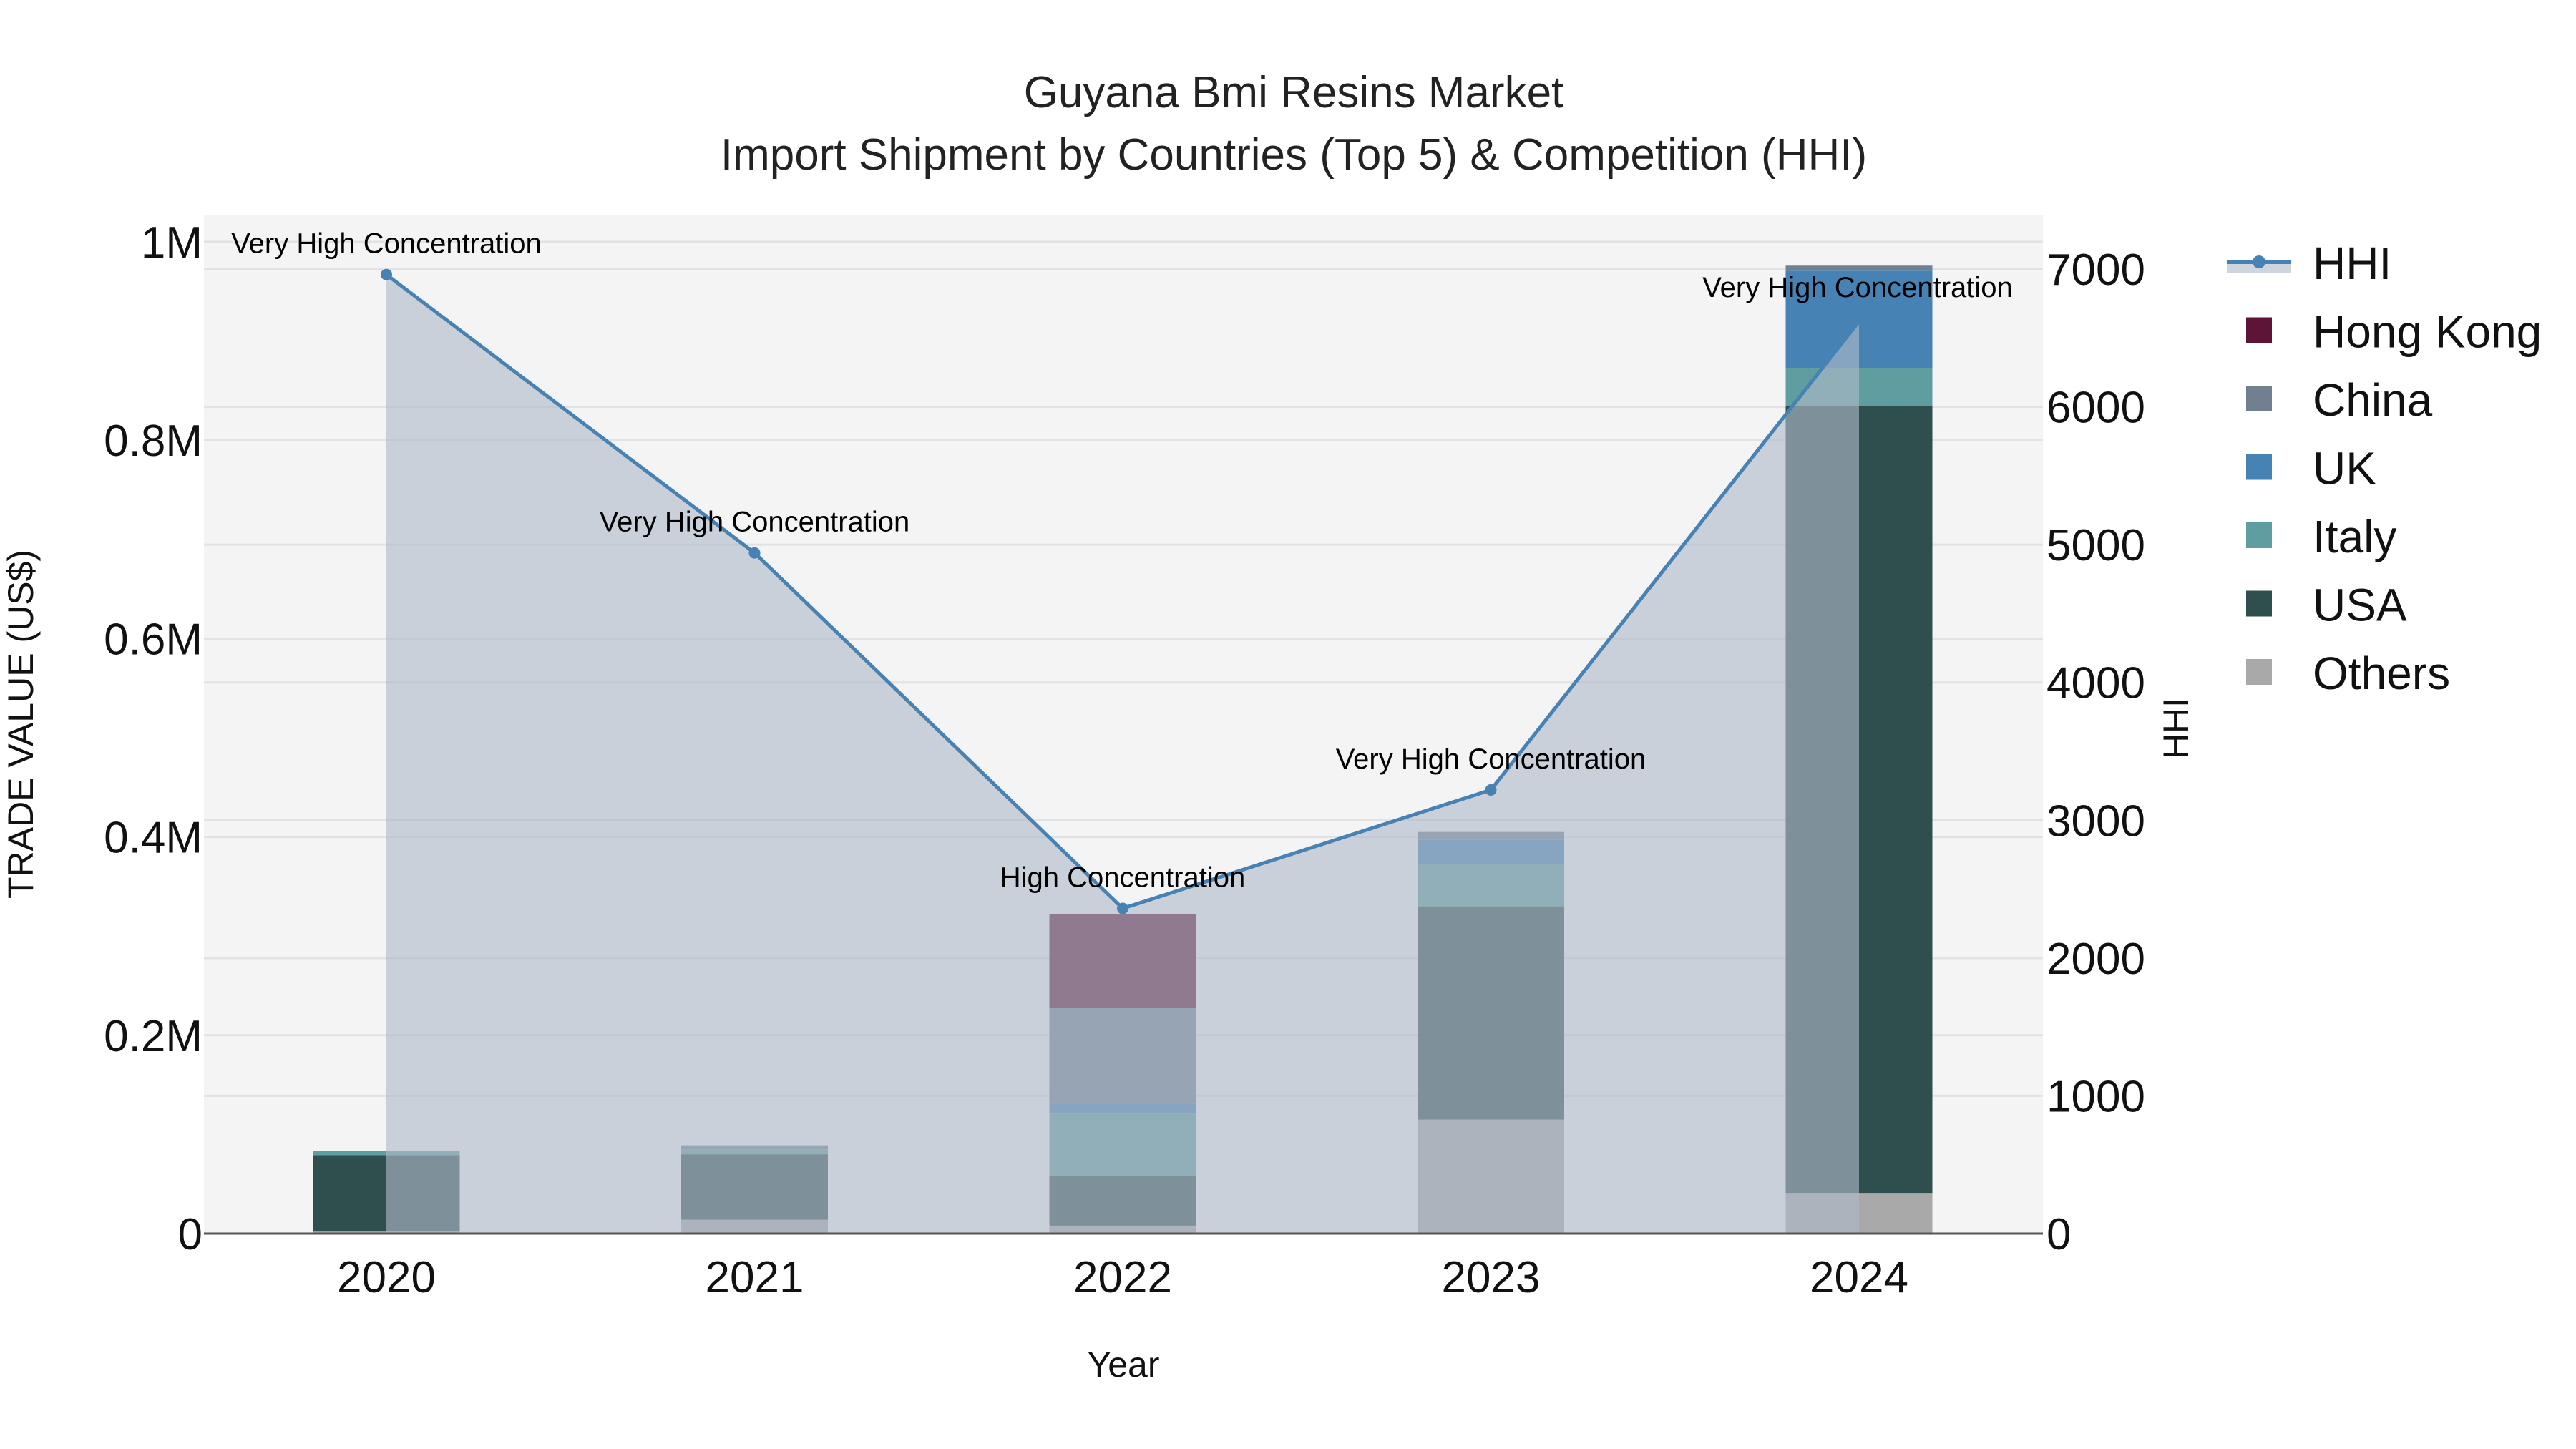 The width and height of the screenshot is (2576, 1449). Describe the element at coordinates (755, 522) in the screenshot. I see `annotation-2021: Very High Concentration` at that location.